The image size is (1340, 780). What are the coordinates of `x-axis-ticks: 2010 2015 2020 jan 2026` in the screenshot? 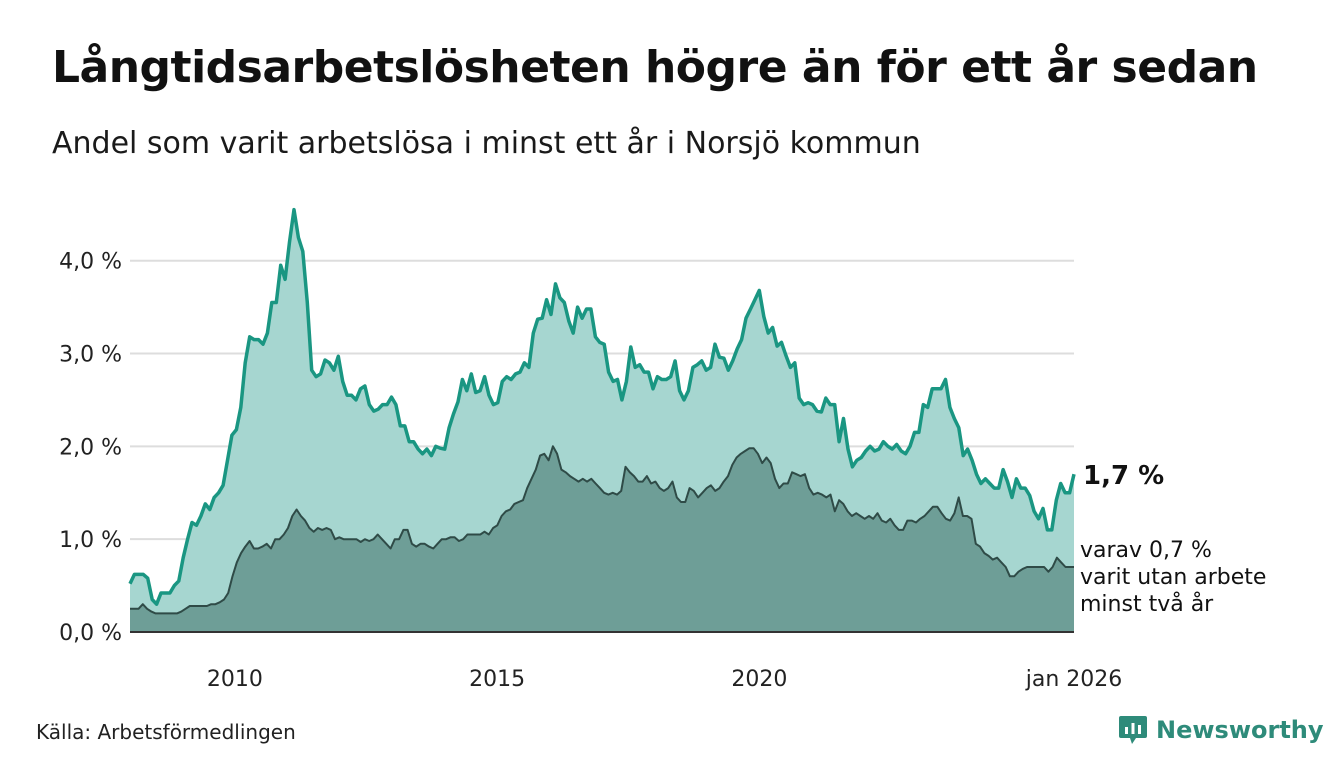 It's located at (664, 679).